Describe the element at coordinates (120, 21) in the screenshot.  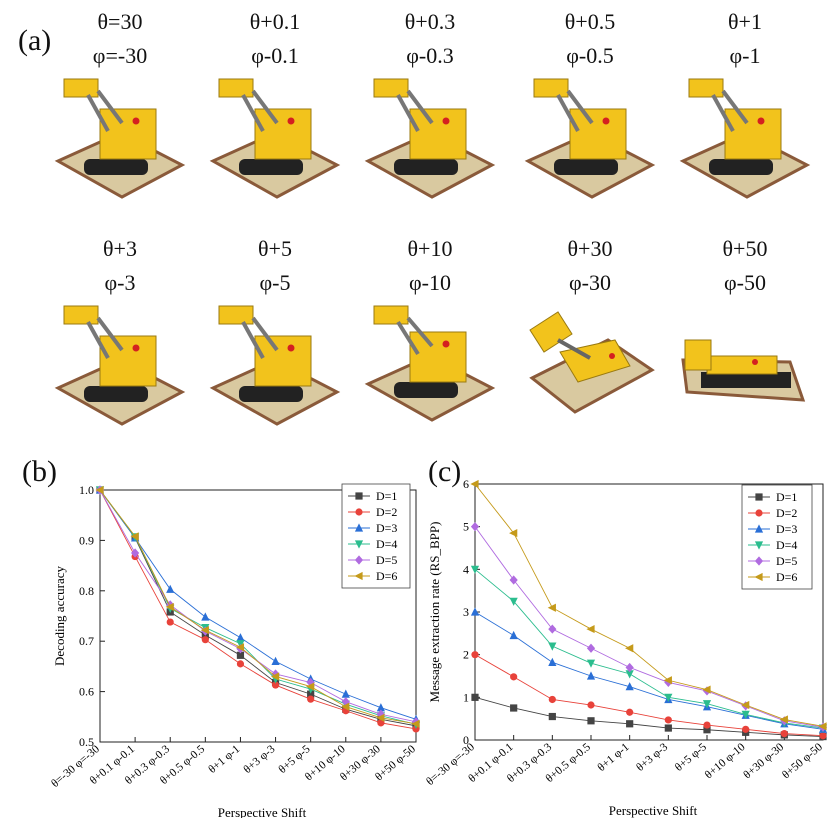
I see `view-theta-label: θ=30` at that location.